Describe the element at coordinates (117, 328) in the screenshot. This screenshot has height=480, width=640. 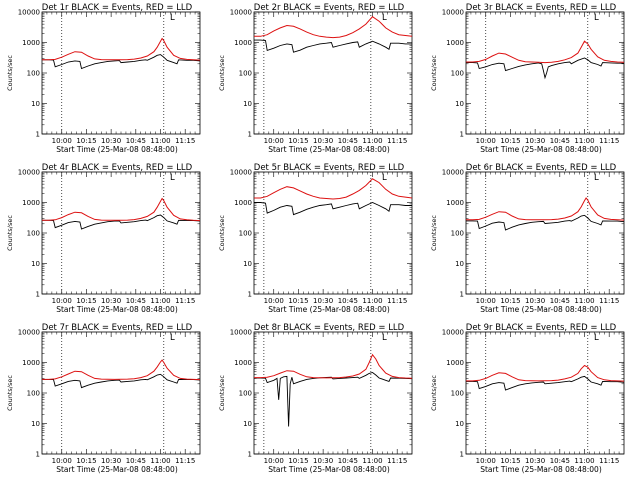
I see `panel-title: Det 7r BLACK = Events, RED = LLD` at that location.